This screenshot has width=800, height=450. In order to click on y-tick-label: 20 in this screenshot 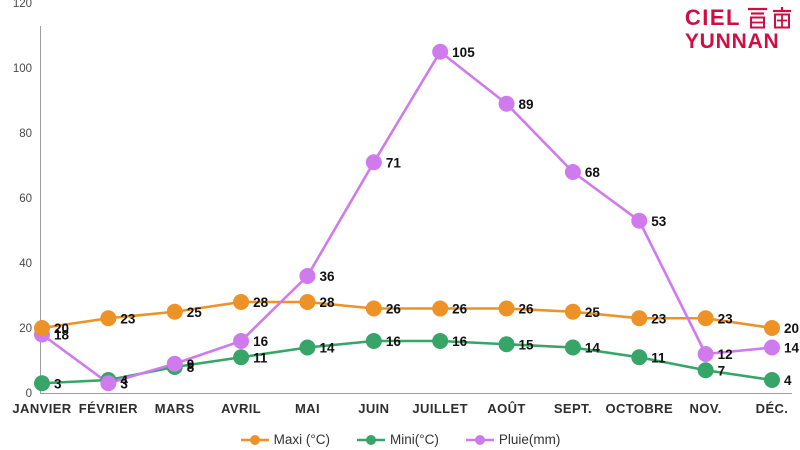, I will do `click(25, 329)`.